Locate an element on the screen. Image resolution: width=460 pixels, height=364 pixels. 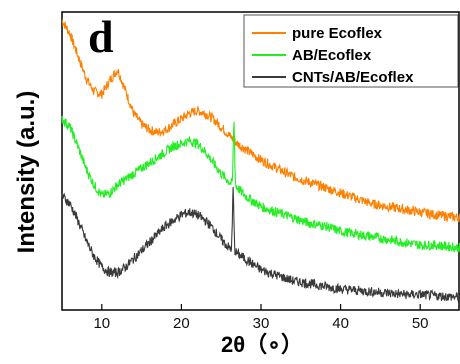
x-tick-label: 30 is located at coordinates (261, 323).